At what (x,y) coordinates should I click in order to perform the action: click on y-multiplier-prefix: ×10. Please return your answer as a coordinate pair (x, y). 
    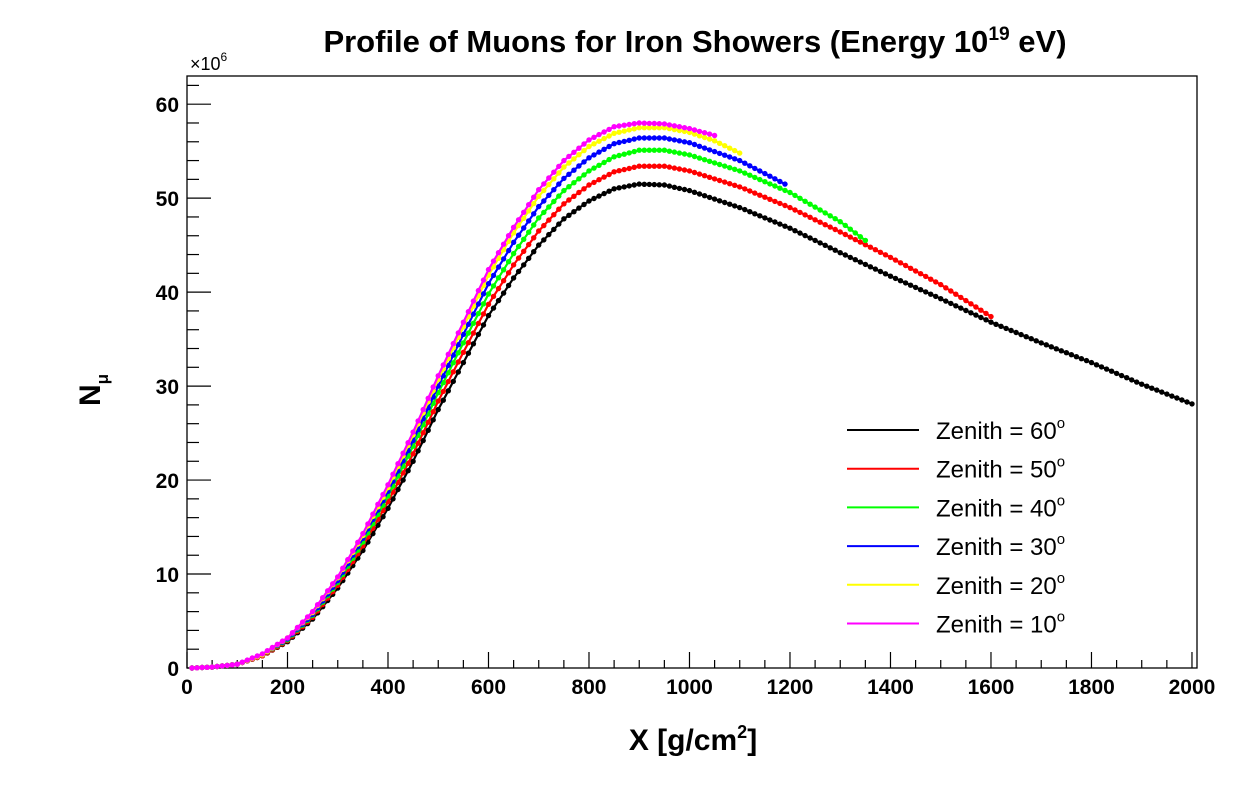
    Looking at the image, I should click on (205, 64).